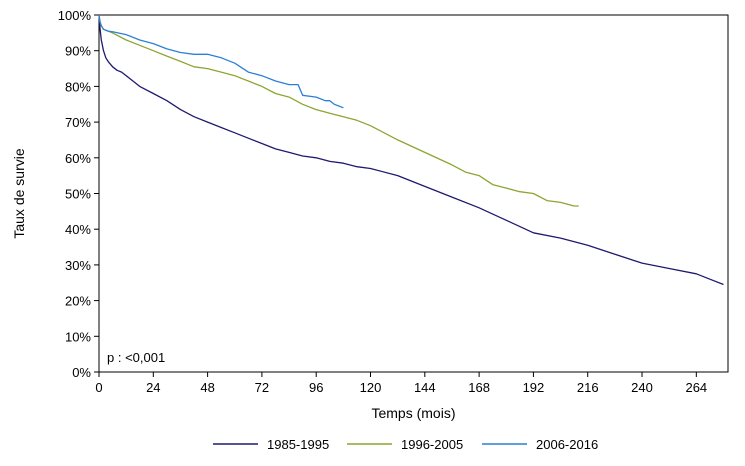 This screenshot has height=466, width=745. I want to click on x-tick-label: 24, so click(153, 387).